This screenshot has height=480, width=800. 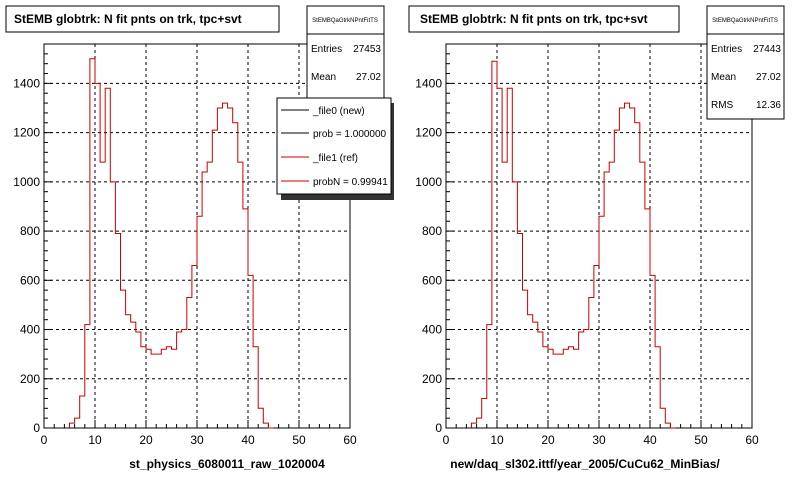 What do you see at coordinates (26, 182) in the screenshot?
I see `left-y-tick-label: 1000` at bounding box center [26, 182].